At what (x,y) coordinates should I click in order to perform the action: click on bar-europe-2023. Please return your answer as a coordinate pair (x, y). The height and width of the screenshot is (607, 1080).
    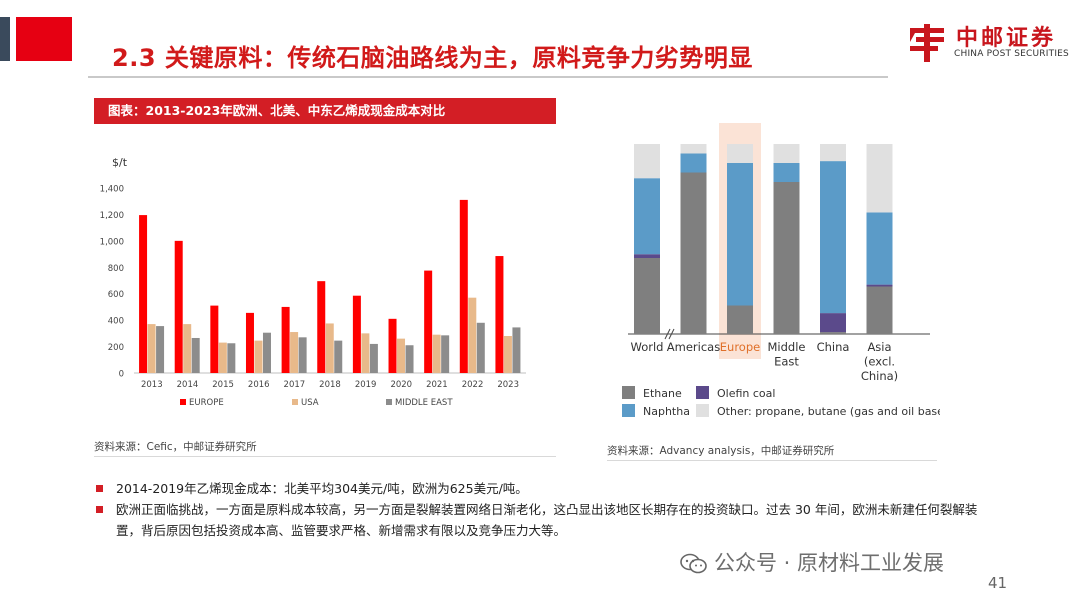
    Looking at the image, I should click on (499, 314).